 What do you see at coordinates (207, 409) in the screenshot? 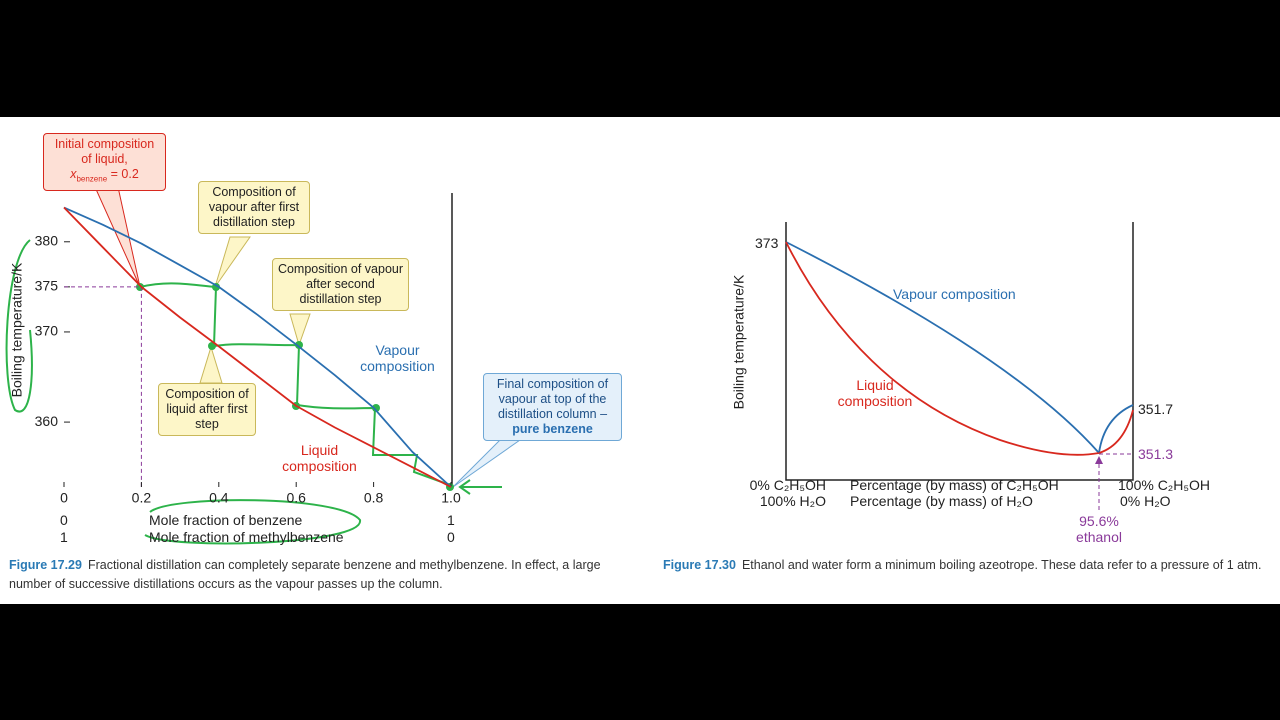
I see `callout: Composition of liquid after first step` at bounding box center [207, 409].